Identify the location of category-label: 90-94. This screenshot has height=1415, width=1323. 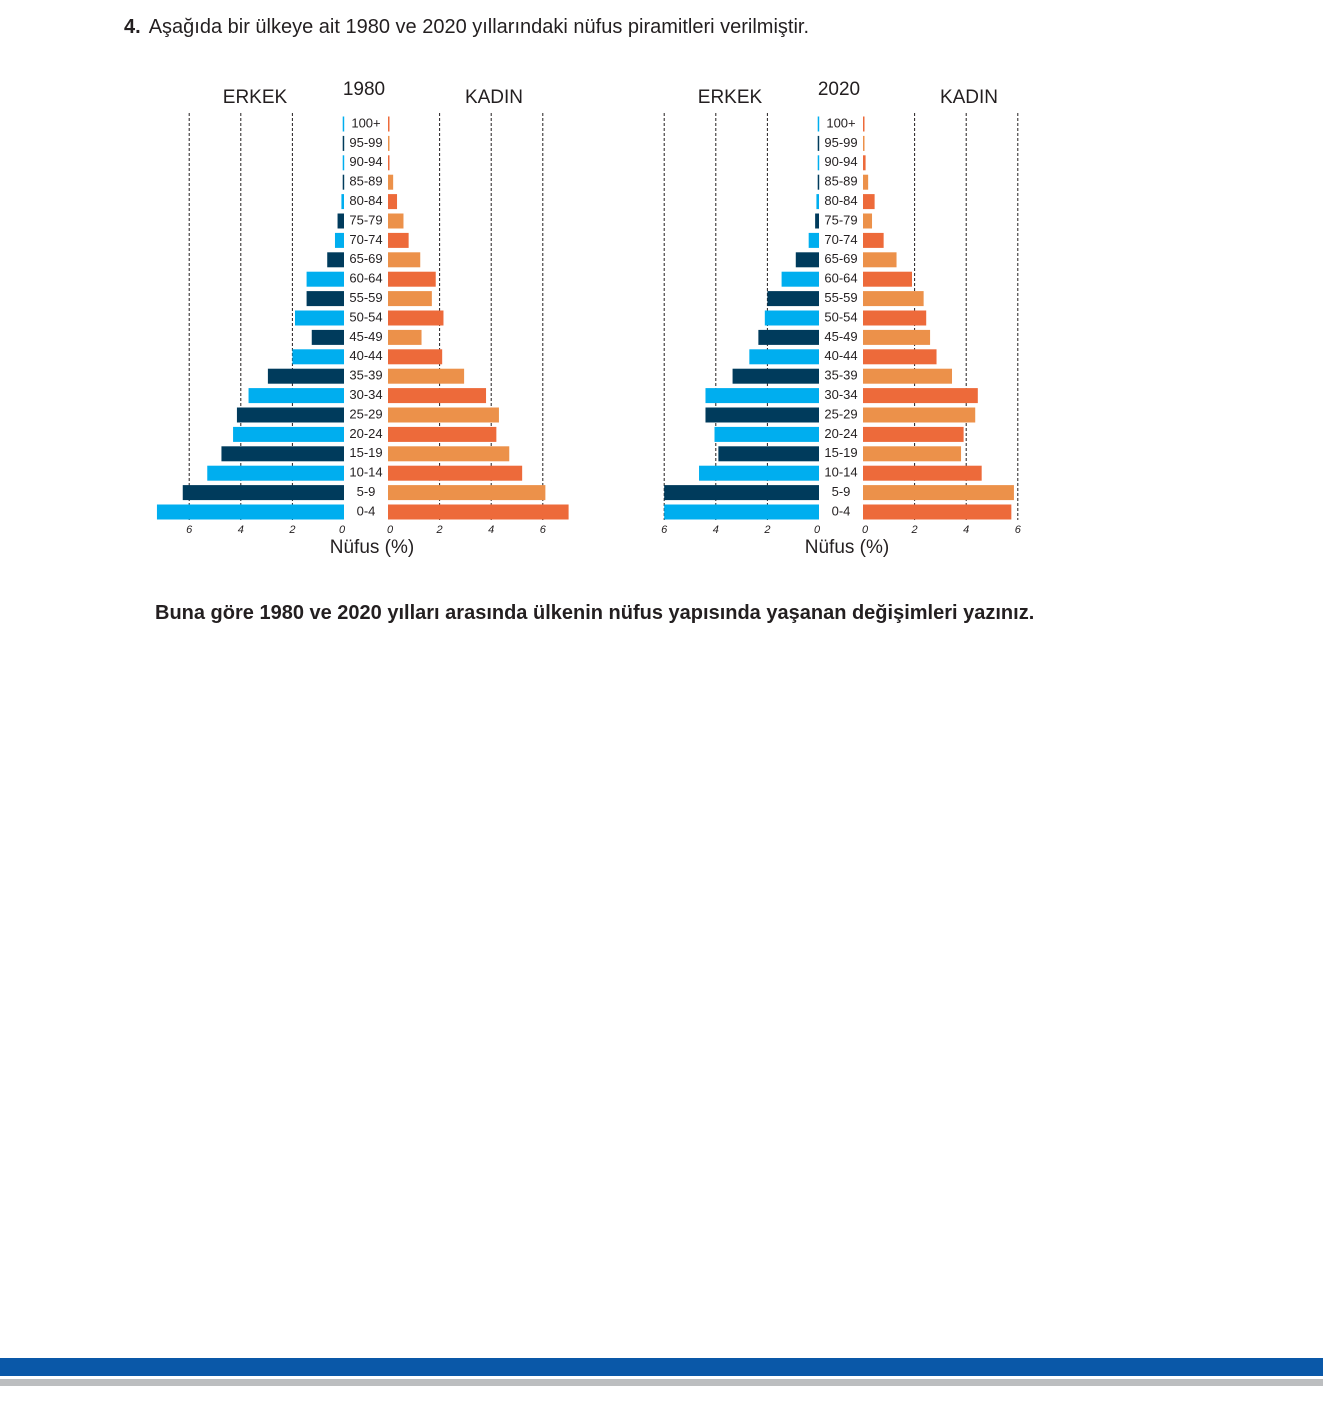
(840, 161).